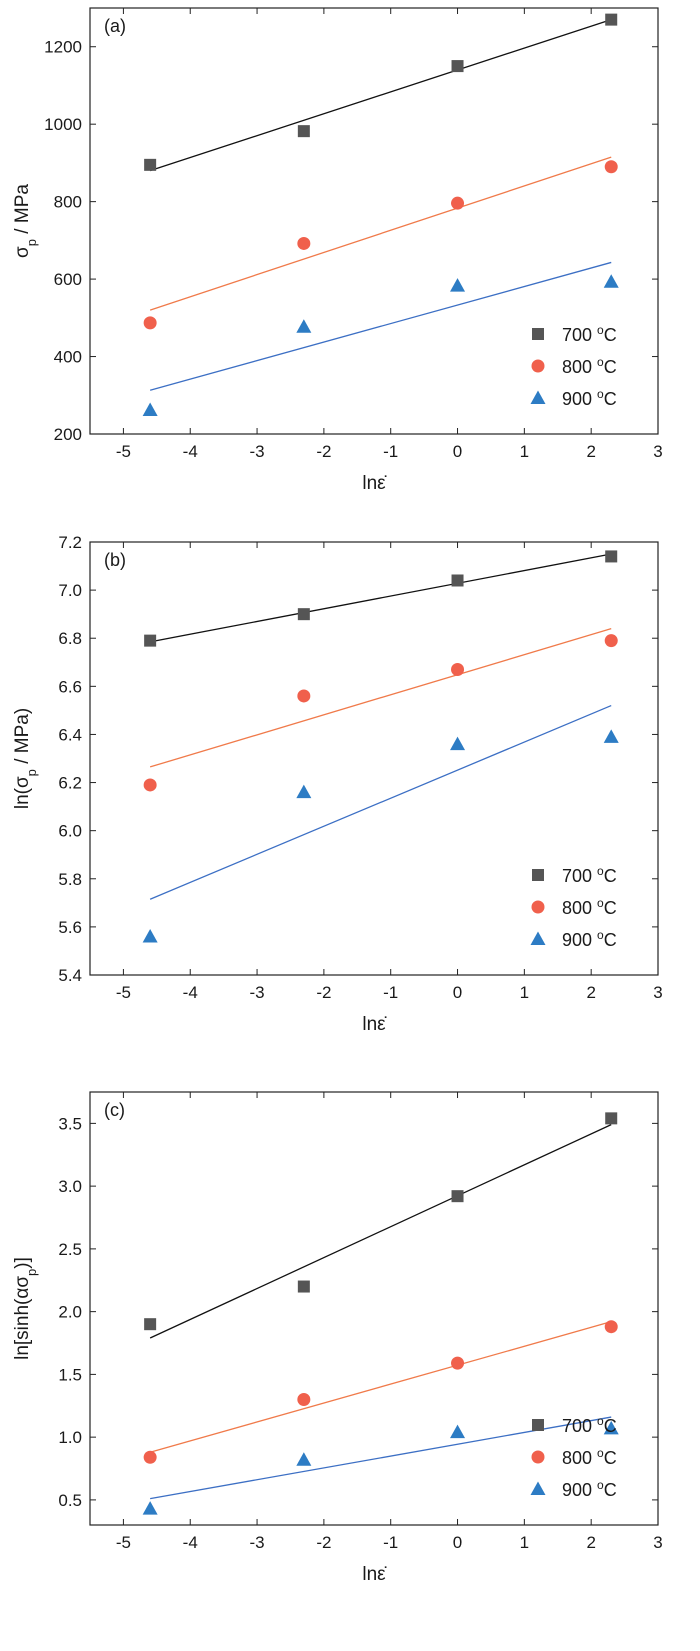 The height and width of the screenshot is (1651, 700). I want to click on y-tick-label: 2.0, so click(70, 1312).